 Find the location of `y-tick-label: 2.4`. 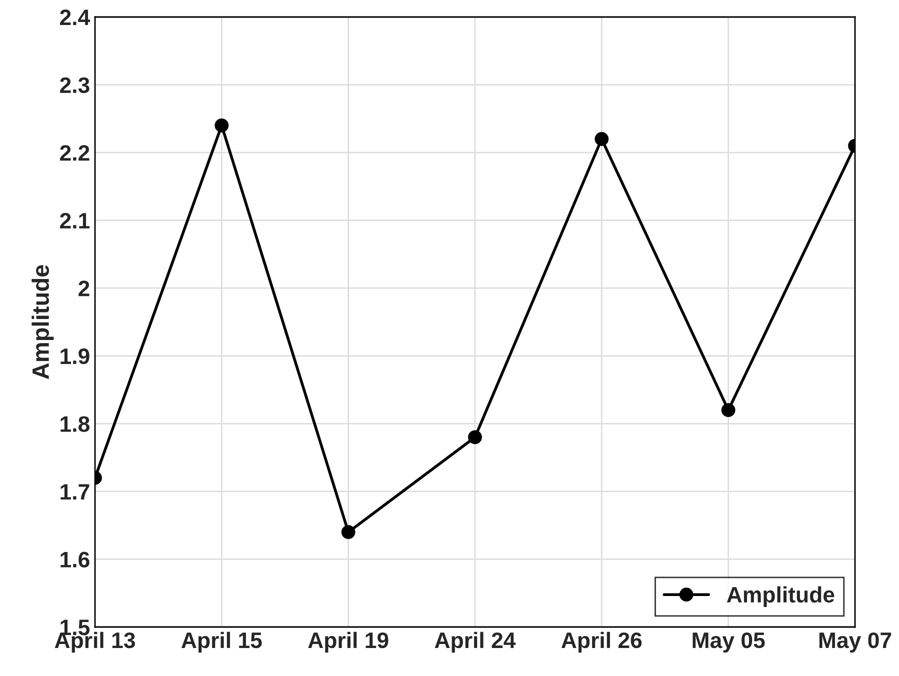

y-tick-label: 2.4 is located at coordinates (75, 18).